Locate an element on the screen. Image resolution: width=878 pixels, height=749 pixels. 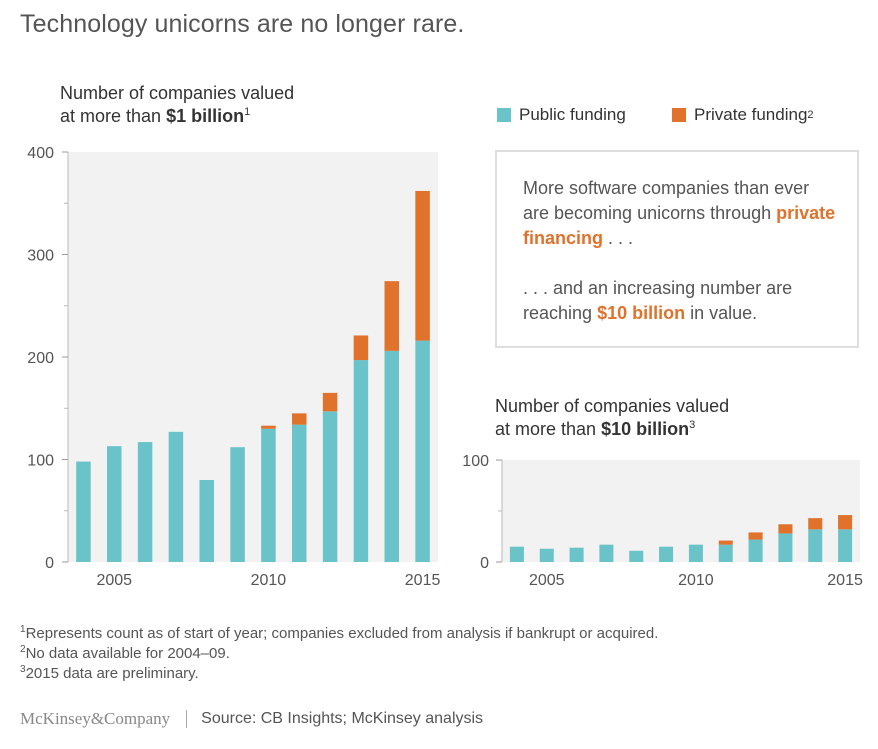
chart1-y-tick-label: 300 is located at coordinates (40, 256).